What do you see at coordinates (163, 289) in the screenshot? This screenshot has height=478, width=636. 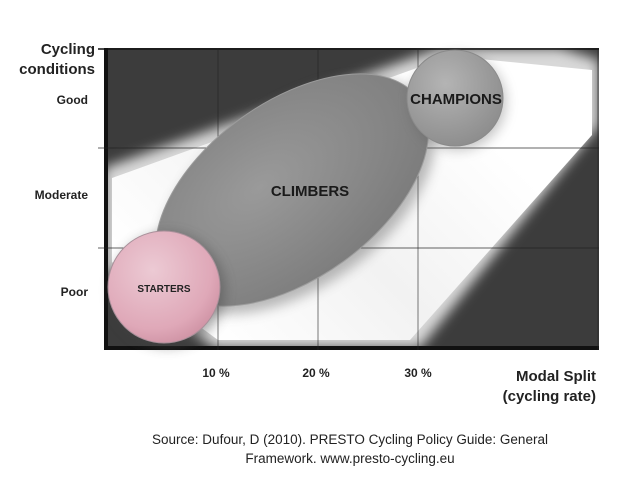 I see `starters-label: STARTERS` at bounding box center [163, 289].